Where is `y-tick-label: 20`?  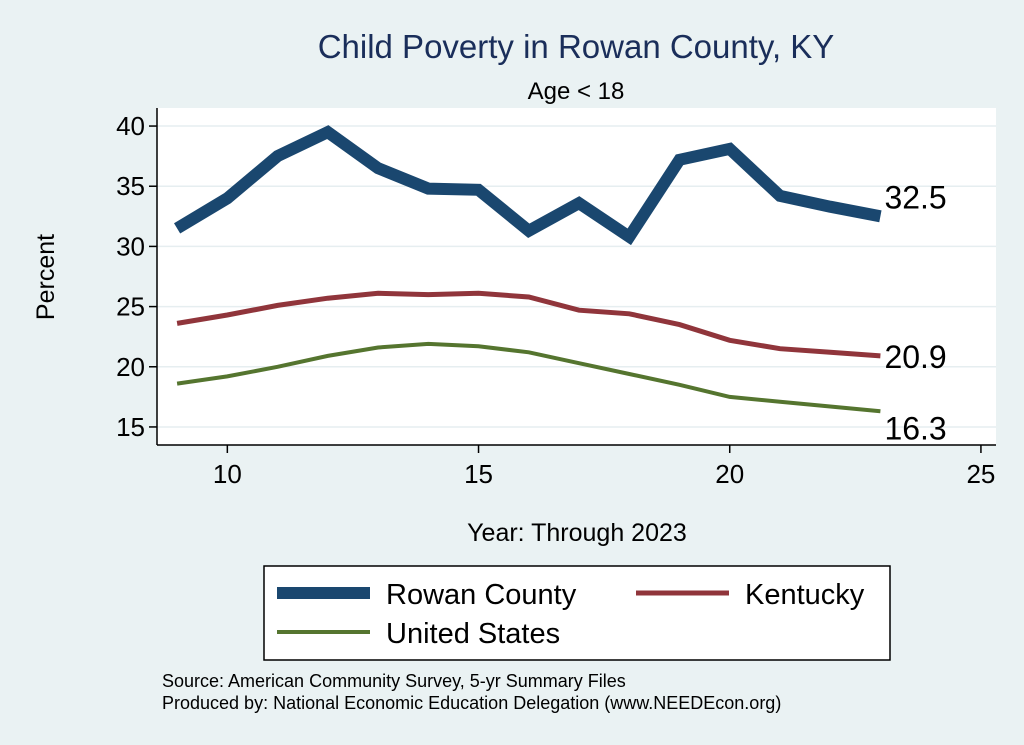
y-tick-label: 20 is located at coordinates (130, 367).